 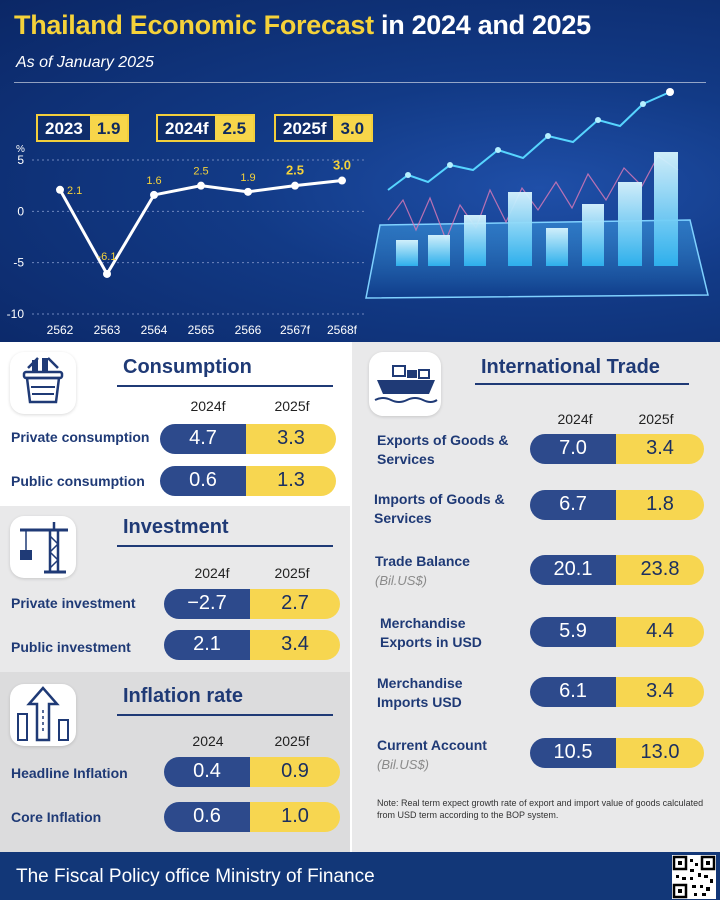 What do you see at coordinates (207, 604) in the screenshot?
I see `value-2024: −2.7` at bounding box center [207, 604].